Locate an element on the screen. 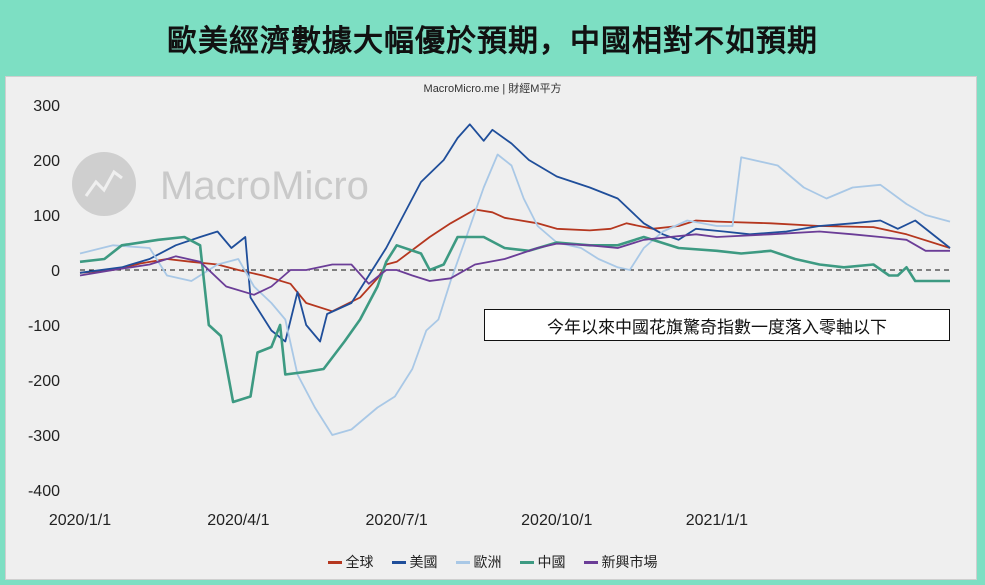 This screenshot has height=585, width=985. legend-item: 美國 is located at coordinates (414, 562).